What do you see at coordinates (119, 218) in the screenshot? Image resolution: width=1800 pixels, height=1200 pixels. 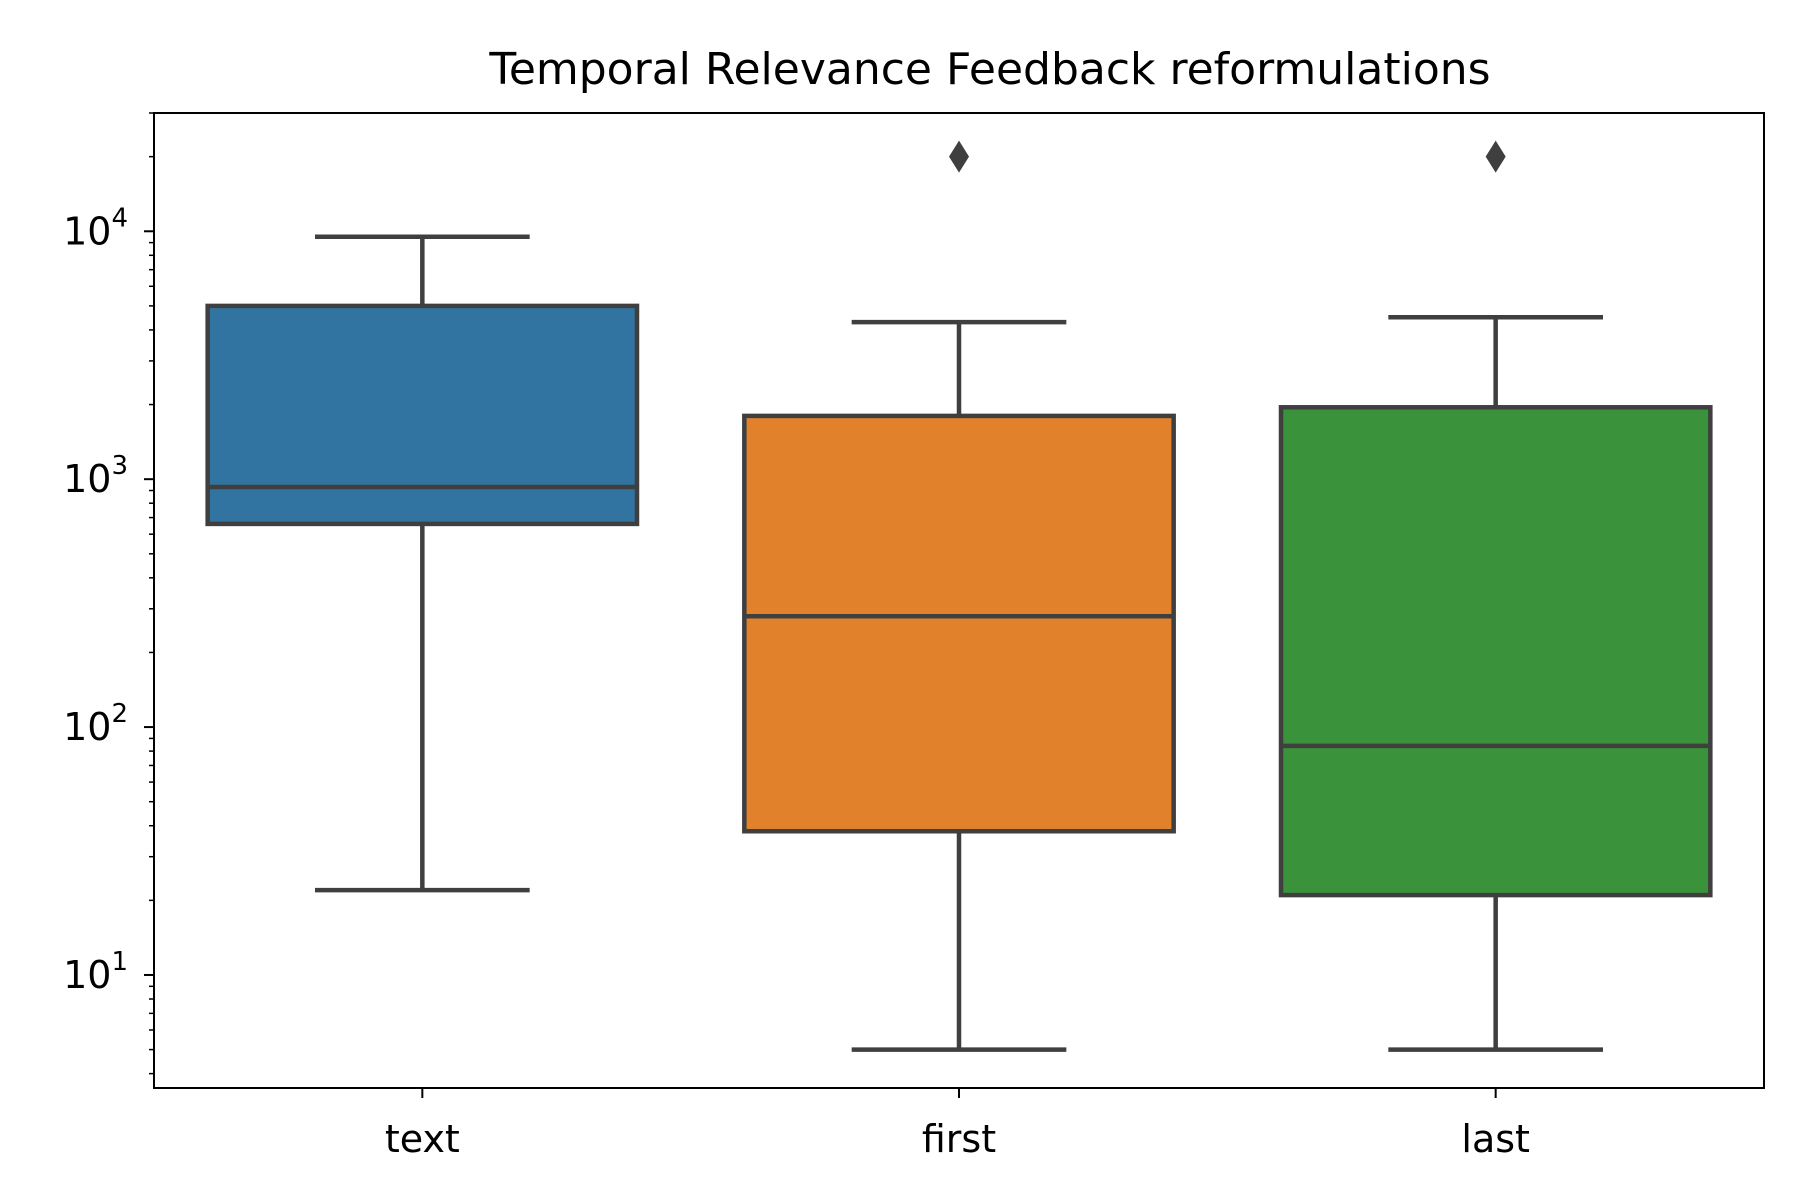 I see `y-tick-label-exponent: 4` at bounding box center [119, 218].